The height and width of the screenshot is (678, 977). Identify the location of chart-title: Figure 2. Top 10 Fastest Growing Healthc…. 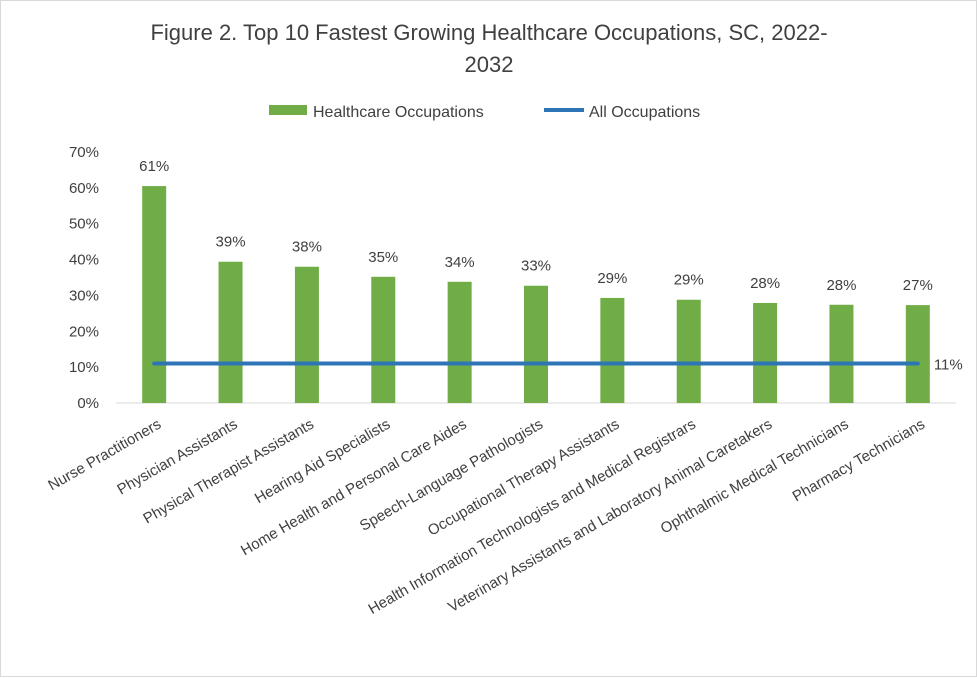
(488, 48).